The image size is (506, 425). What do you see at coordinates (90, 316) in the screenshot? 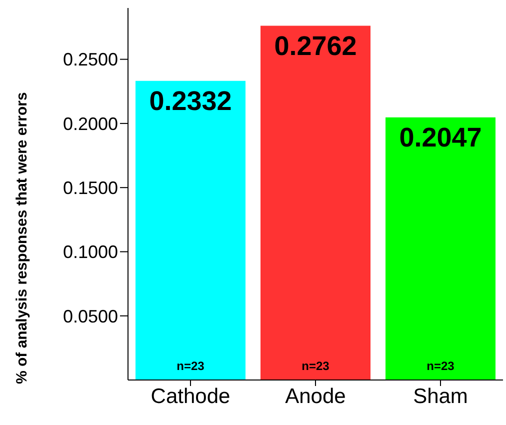
I see `y-tick-label: 0.0500` at bounding box center [90, 316].